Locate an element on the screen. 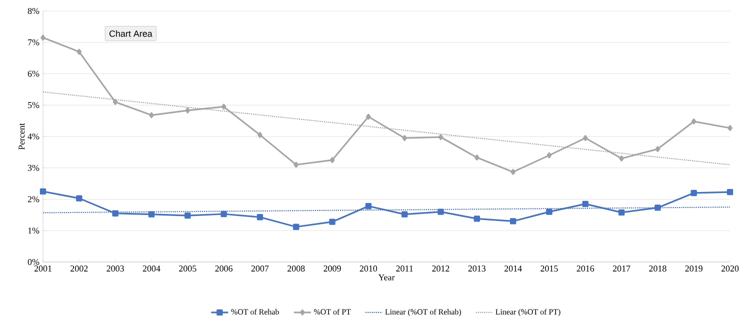 This screenshot has height=336, width=746. x-tick-label: 2005 is located at coordinates (187, 269).